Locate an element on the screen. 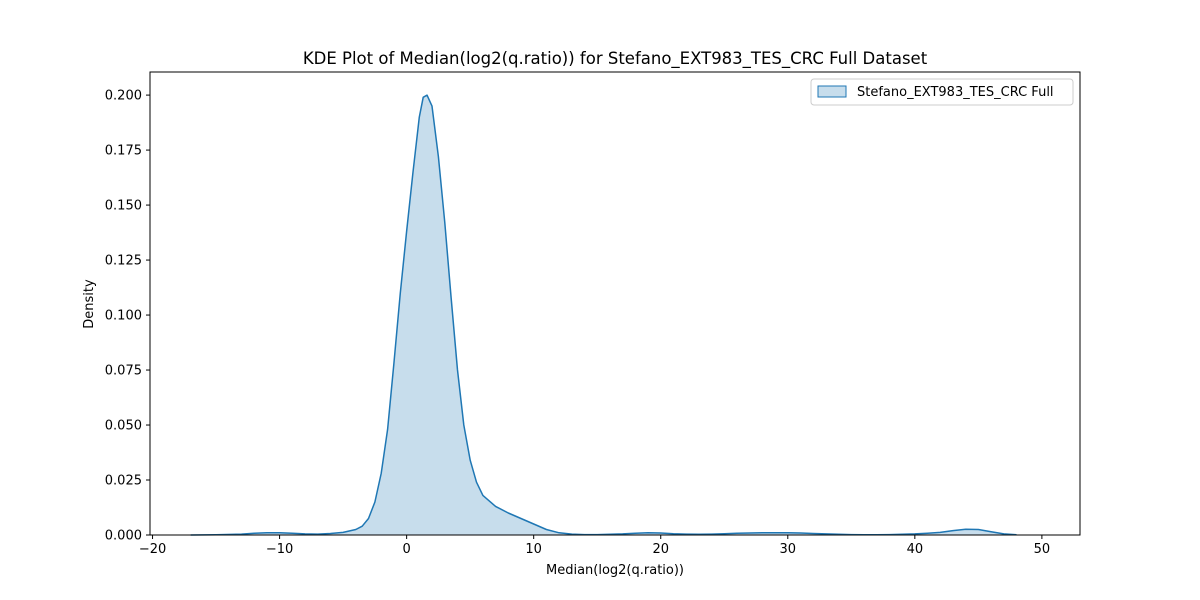 This screenshot has width=1200, height=600. y-tick-label: 0.150 is located at coordinates (123, 206).